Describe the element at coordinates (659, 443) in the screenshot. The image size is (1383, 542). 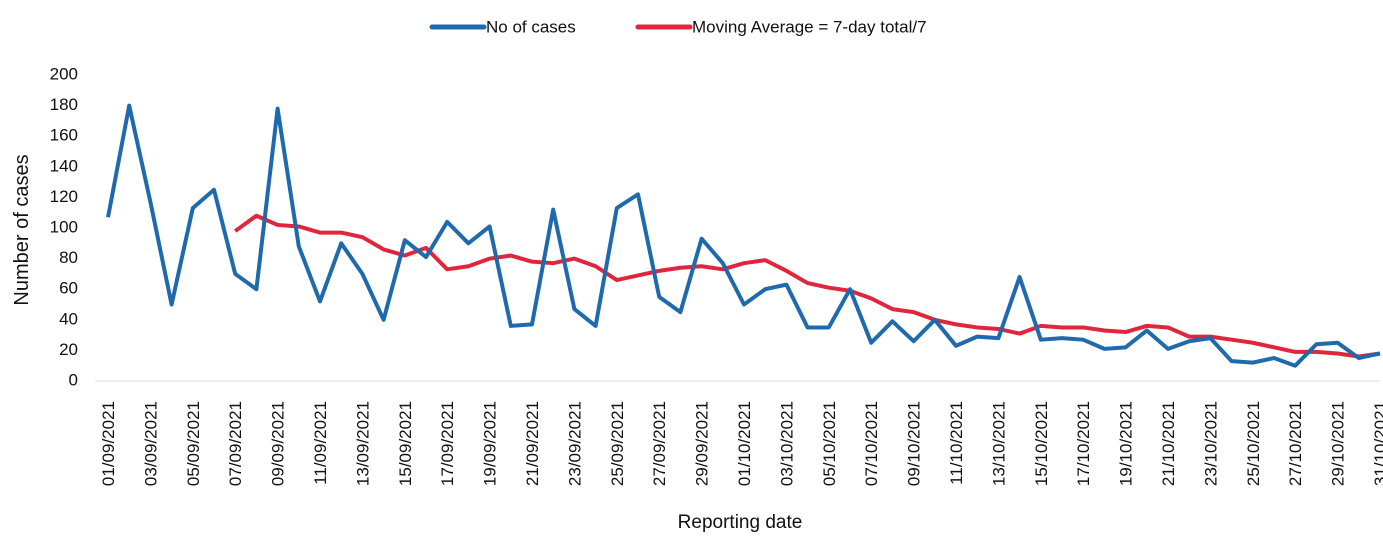
I see `x-tick-label: 27/09/2021` at that location.